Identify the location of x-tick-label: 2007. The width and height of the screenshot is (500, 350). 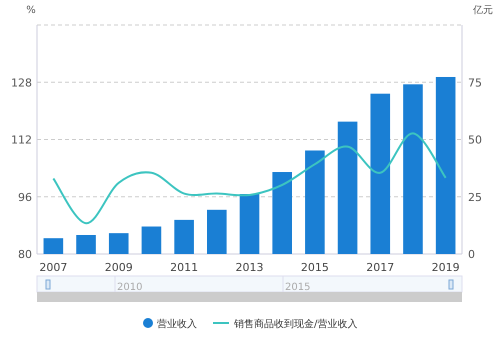
(53, 267).